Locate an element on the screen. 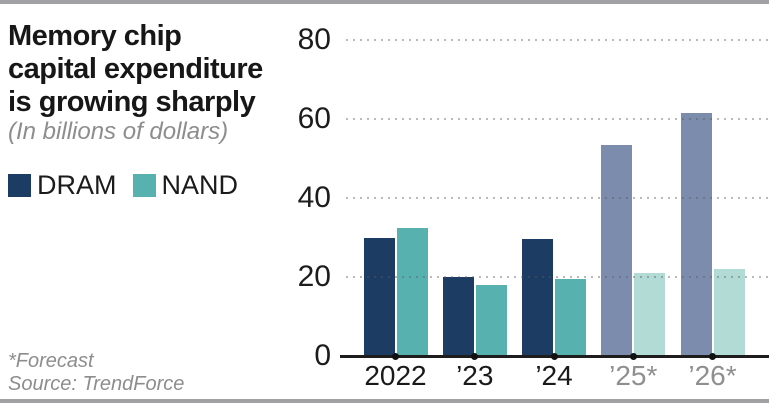 The image size is (769, 406). legend-item-nand: NAND is located at coordinates (185, 185).